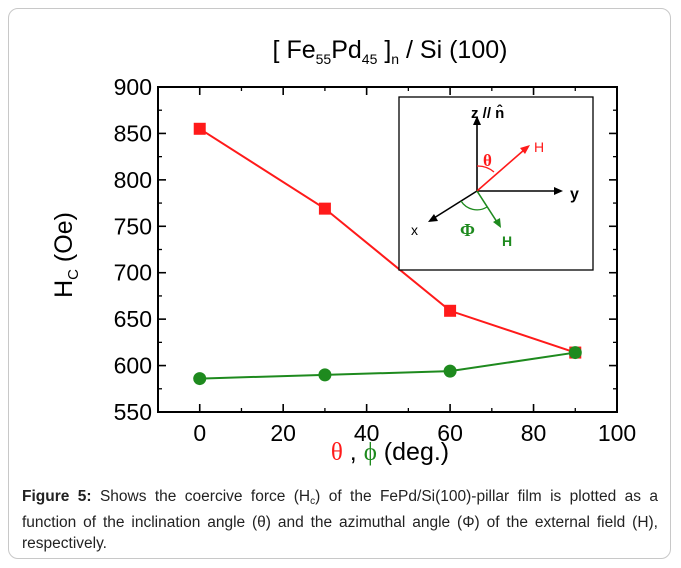 The width and height of the screenshot is (681, 568). Describe the element at coordinates (539, 147) in the screenshot. I see `inset-h-red-label: H` at that location.